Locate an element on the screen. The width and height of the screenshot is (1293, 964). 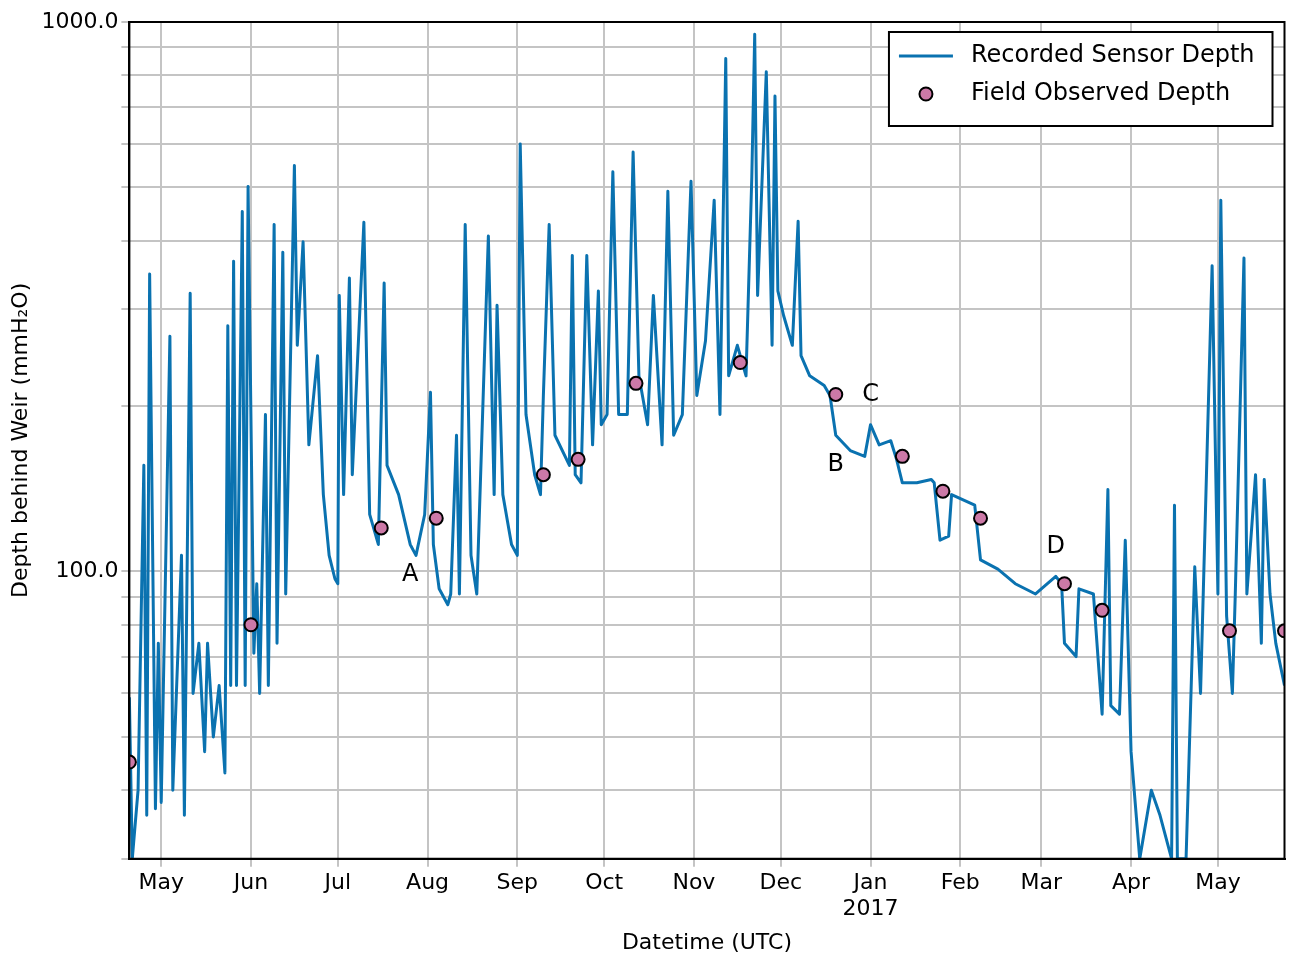
x-tick-label: Nov is located at coordinates (694, 881).